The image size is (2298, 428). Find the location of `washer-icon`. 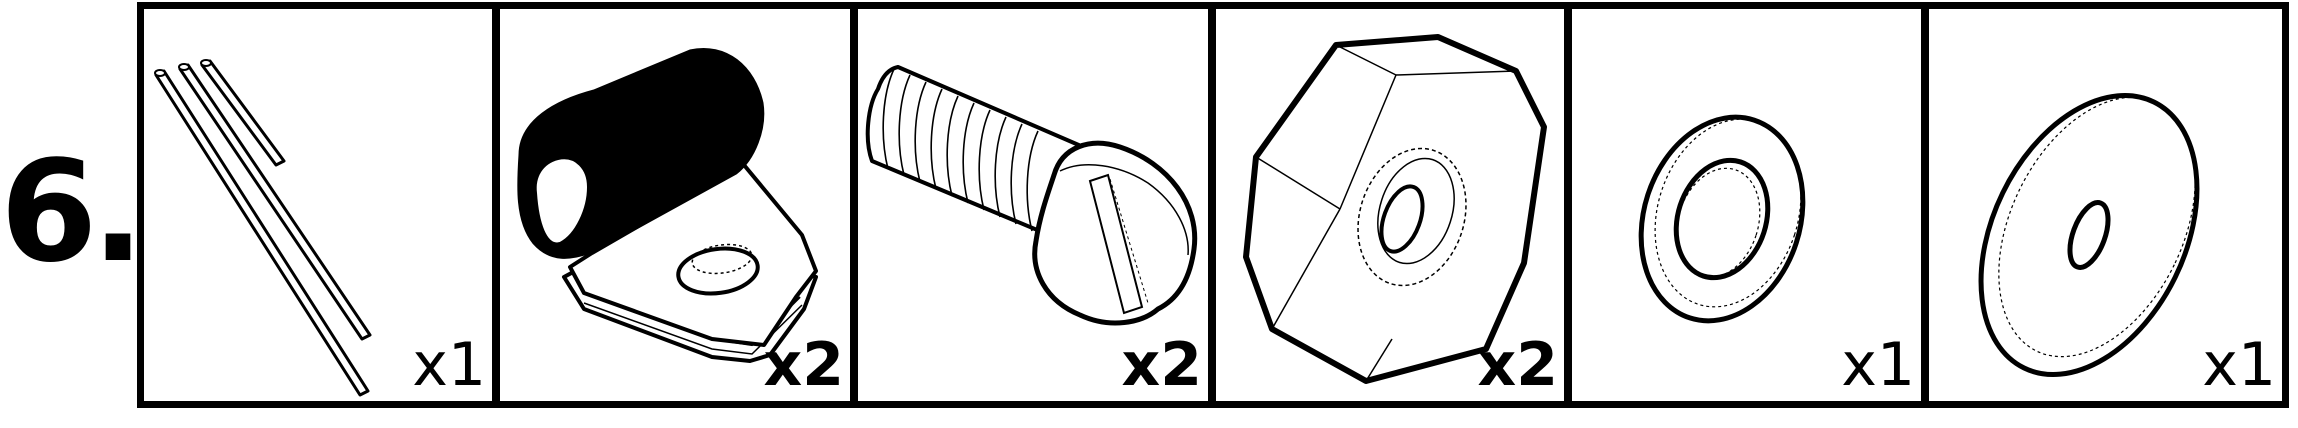

washer-icon is located at coordinates (1722, 219).